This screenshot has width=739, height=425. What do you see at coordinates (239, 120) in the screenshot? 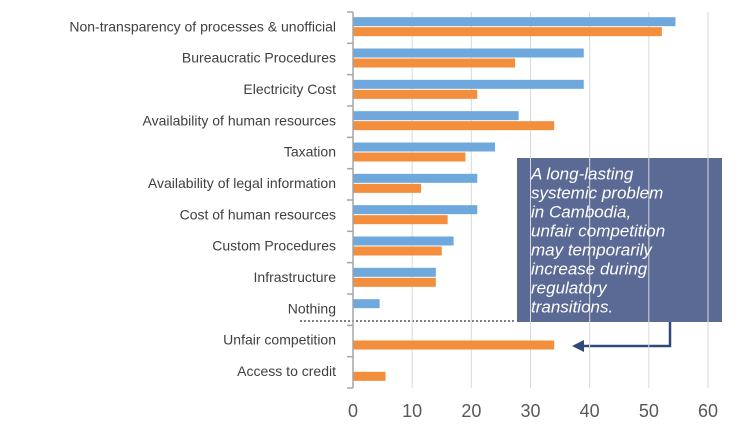
I see `y-tick-label: Availability of human resources` at bounding box center [239, 120].